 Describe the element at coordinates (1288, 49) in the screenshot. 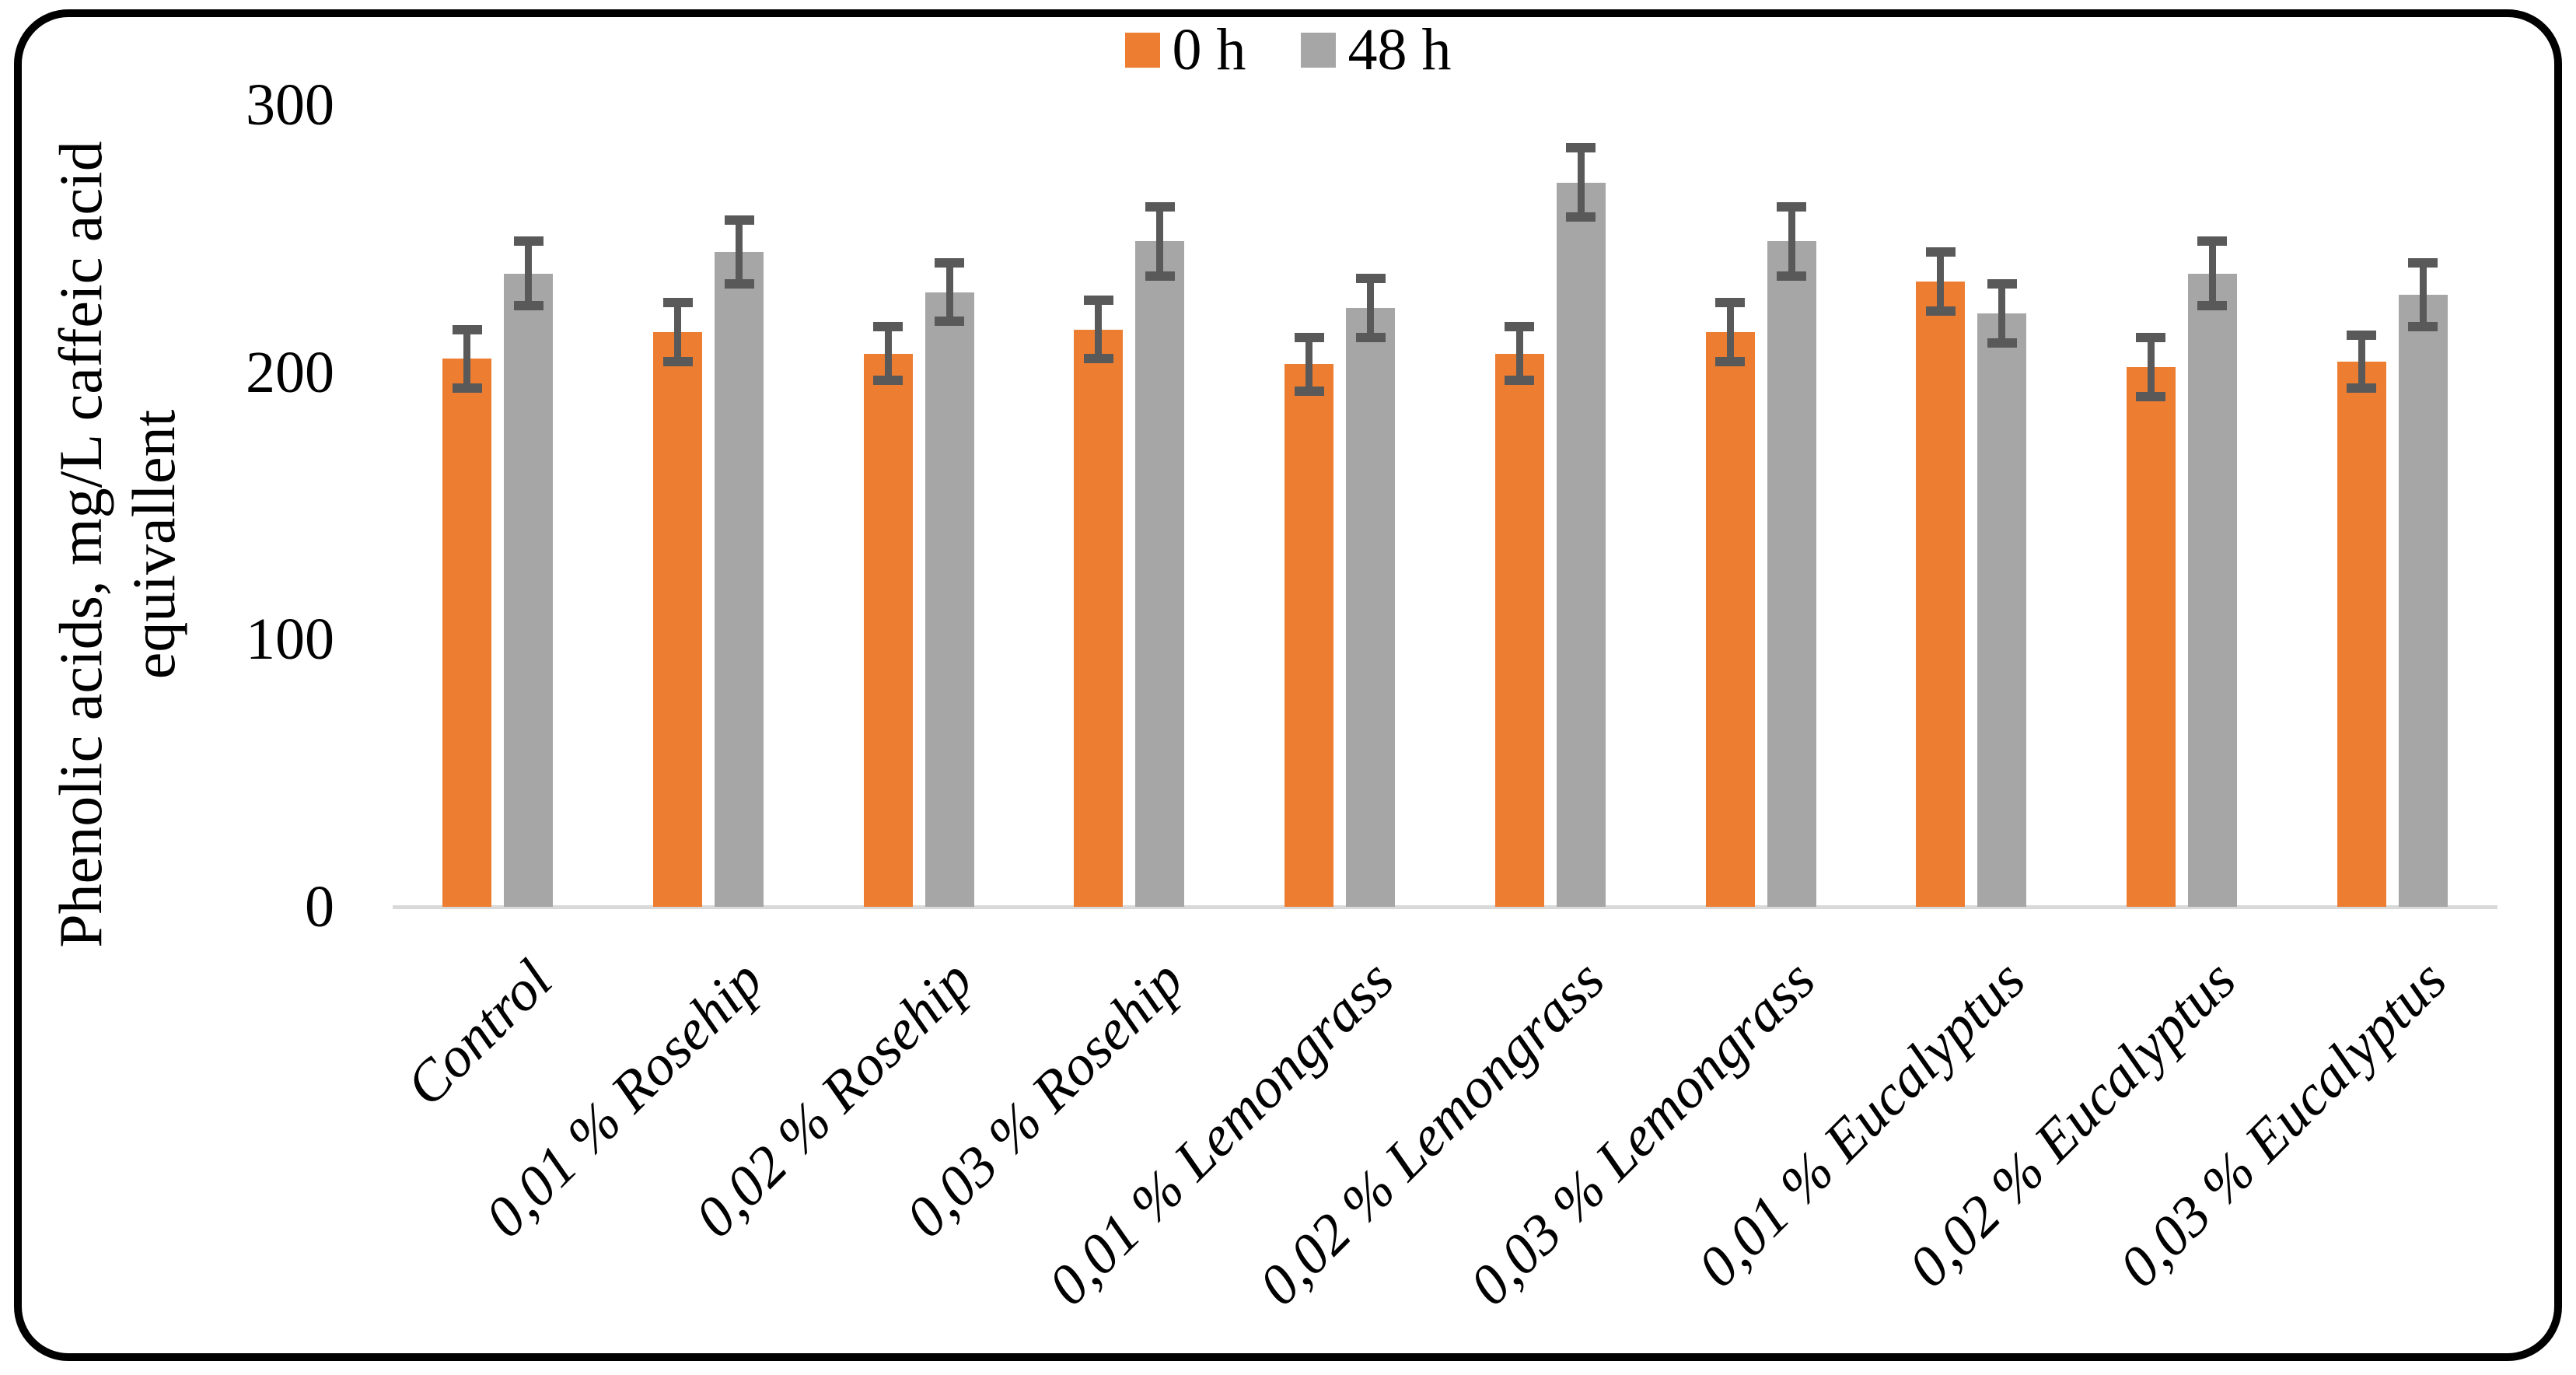

I see `legend: 0 h 48 h` at that location.